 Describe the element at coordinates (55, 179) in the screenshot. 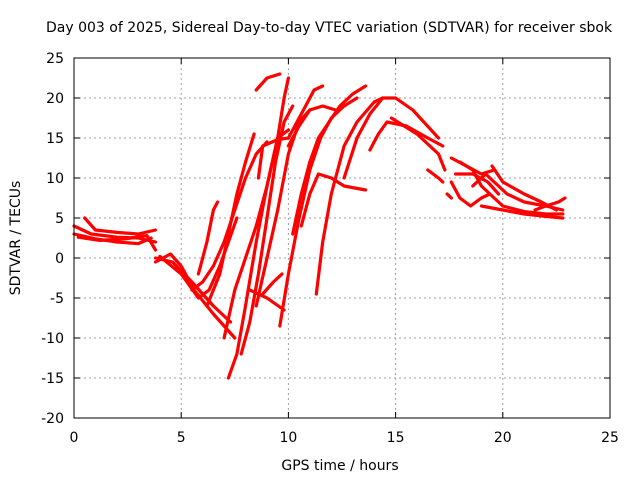

I see `y-tick-label: 10` at that location.